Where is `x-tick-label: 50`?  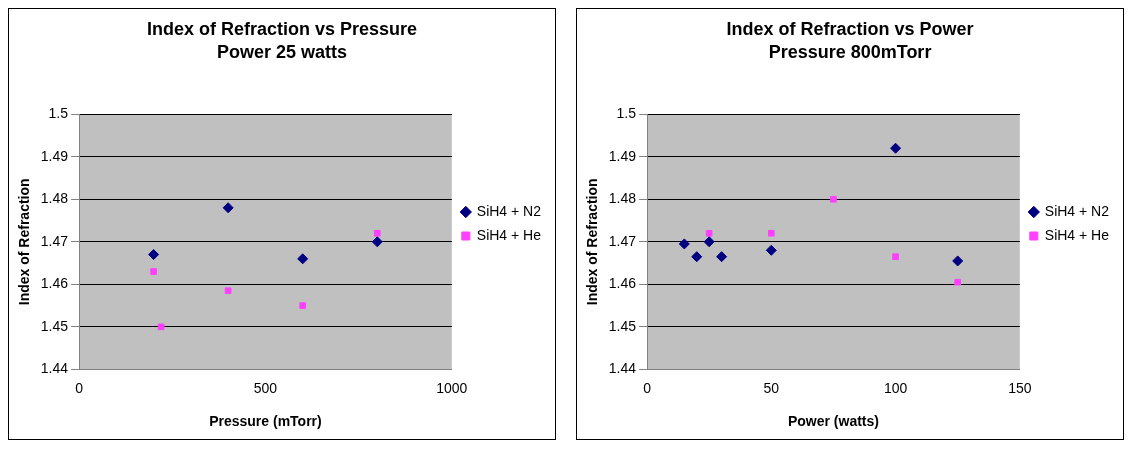
x-tick-label: 50 is located at coordinates (771, 387).